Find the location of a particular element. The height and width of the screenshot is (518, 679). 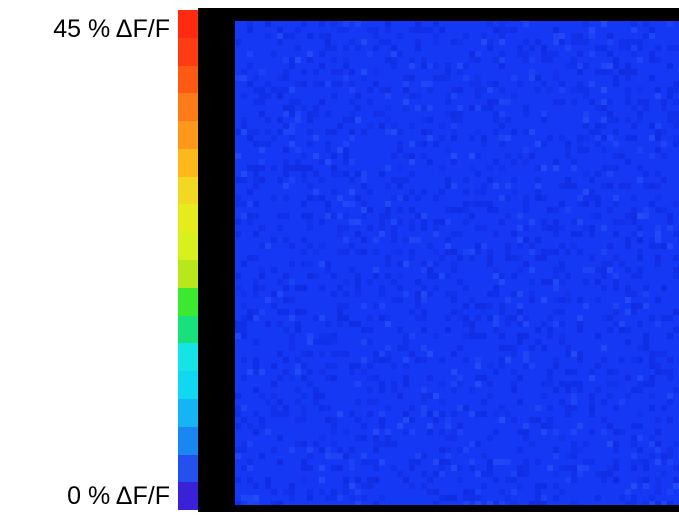

colorbar is located at coordinates (188, 260).